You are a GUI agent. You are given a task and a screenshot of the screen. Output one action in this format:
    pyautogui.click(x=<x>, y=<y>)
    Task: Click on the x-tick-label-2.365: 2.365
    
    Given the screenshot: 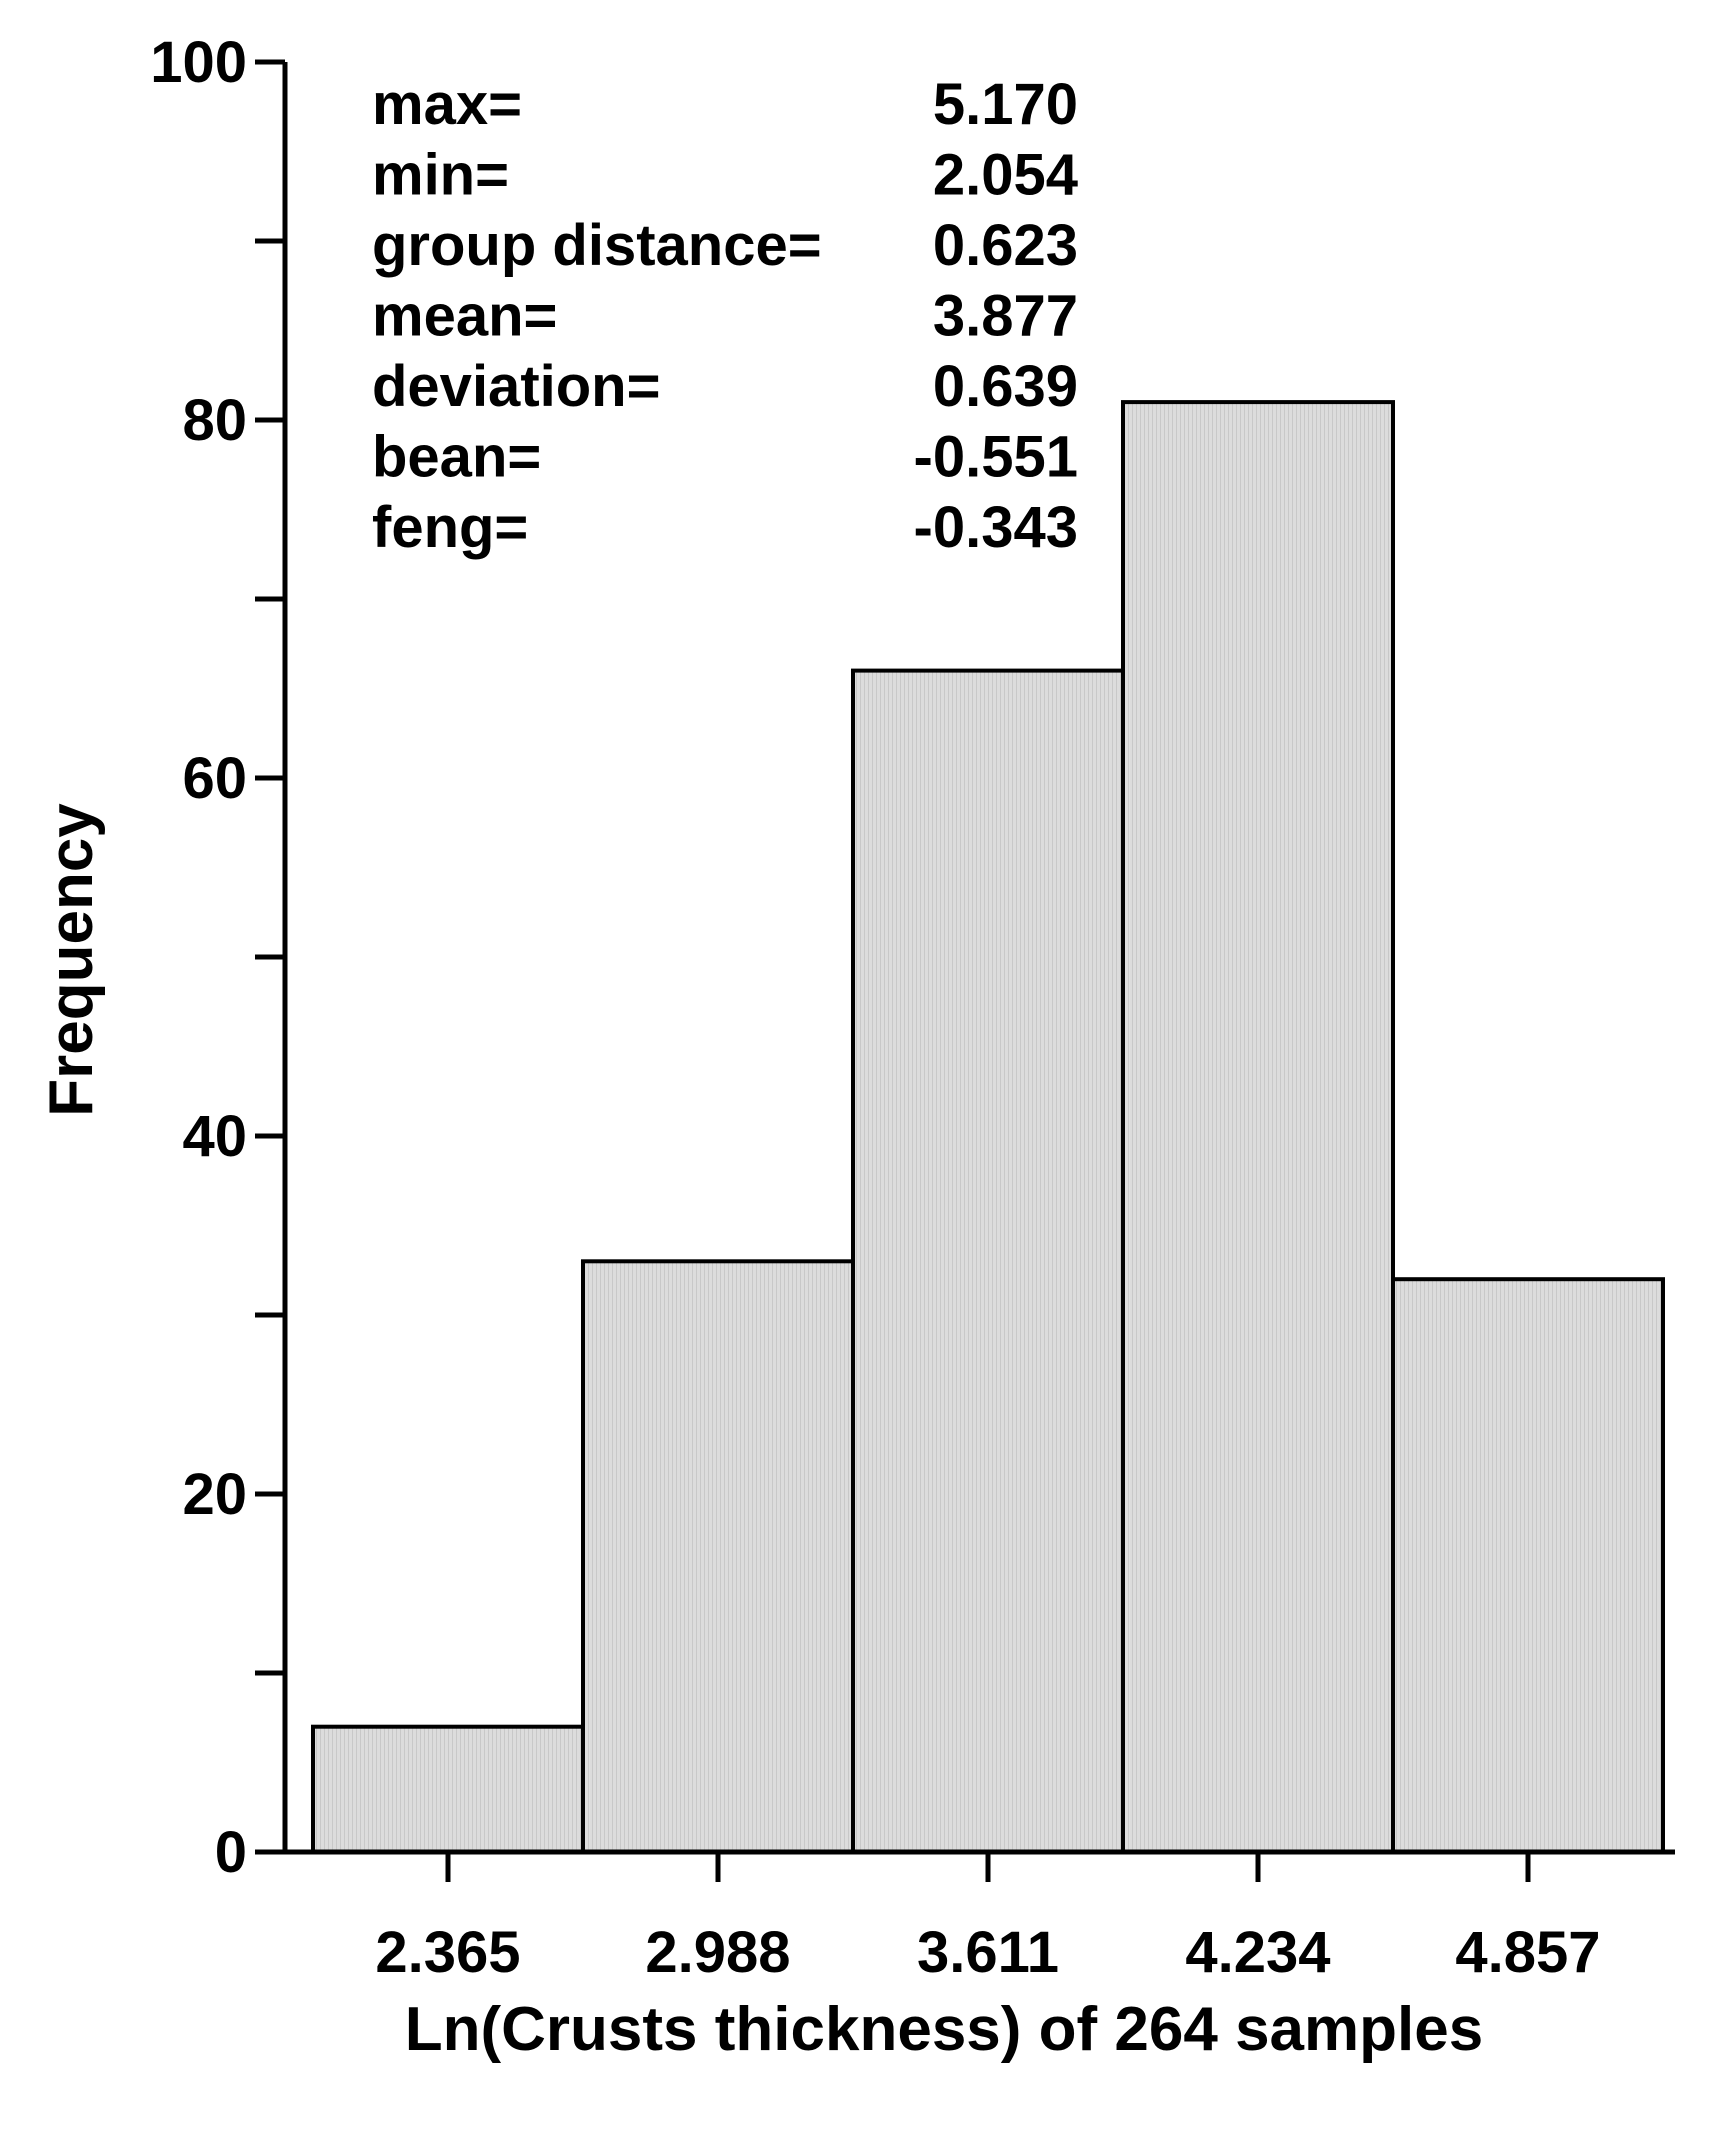 What is the action you would take?
    pyautogui.click(x=447, y=1952)
    